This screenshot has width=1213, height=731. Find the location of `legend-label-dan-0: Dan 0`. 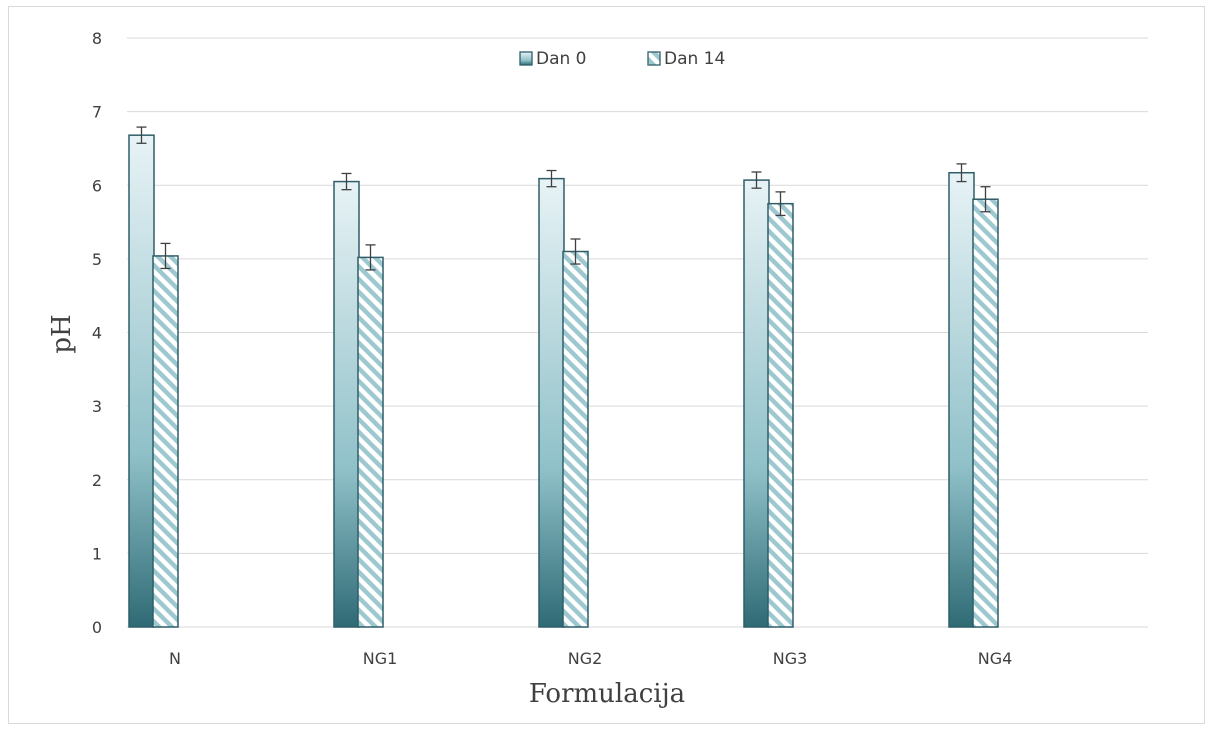

legend-label-dan-0: Dan 0 is located at coordinates (561, 59).